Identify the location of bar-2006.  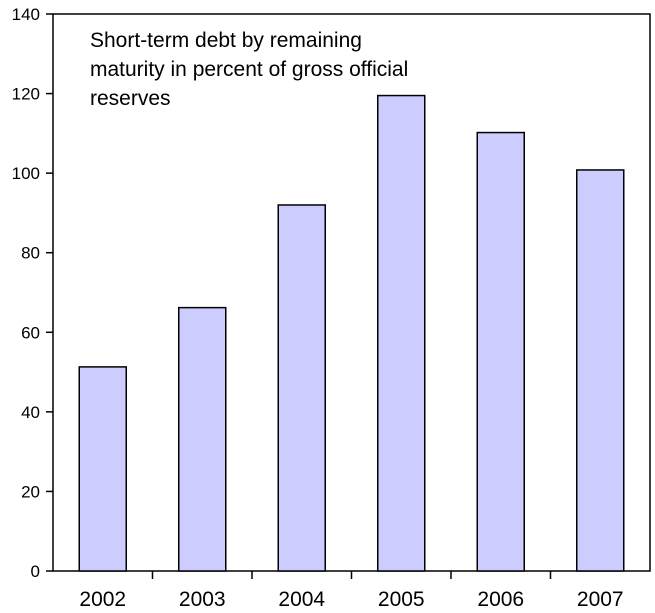
(500, 351).